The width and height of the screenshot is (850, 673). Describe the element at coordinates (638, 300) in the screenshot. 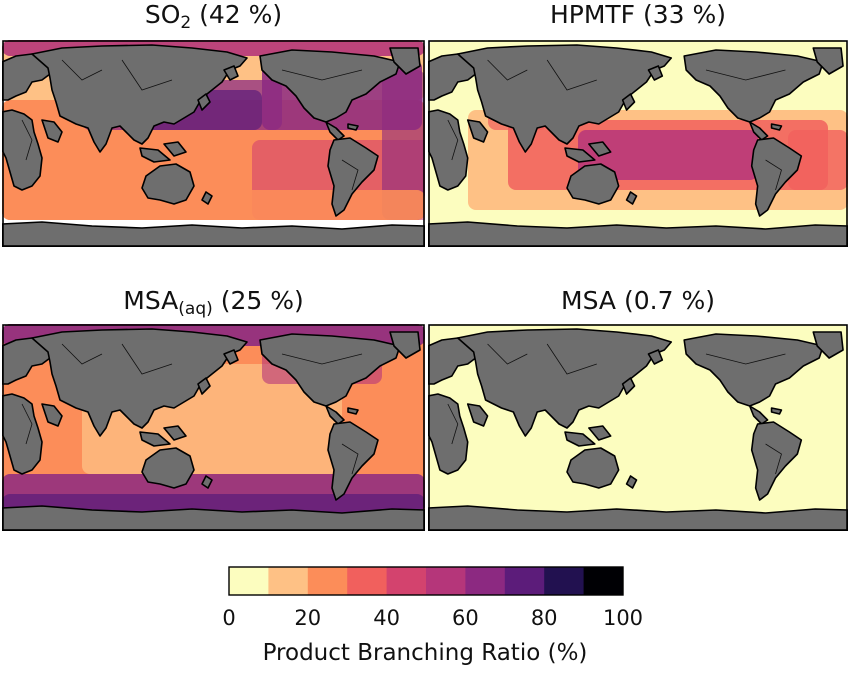

I see `panel-title-msa: MSA (0.7 %)` at that location.